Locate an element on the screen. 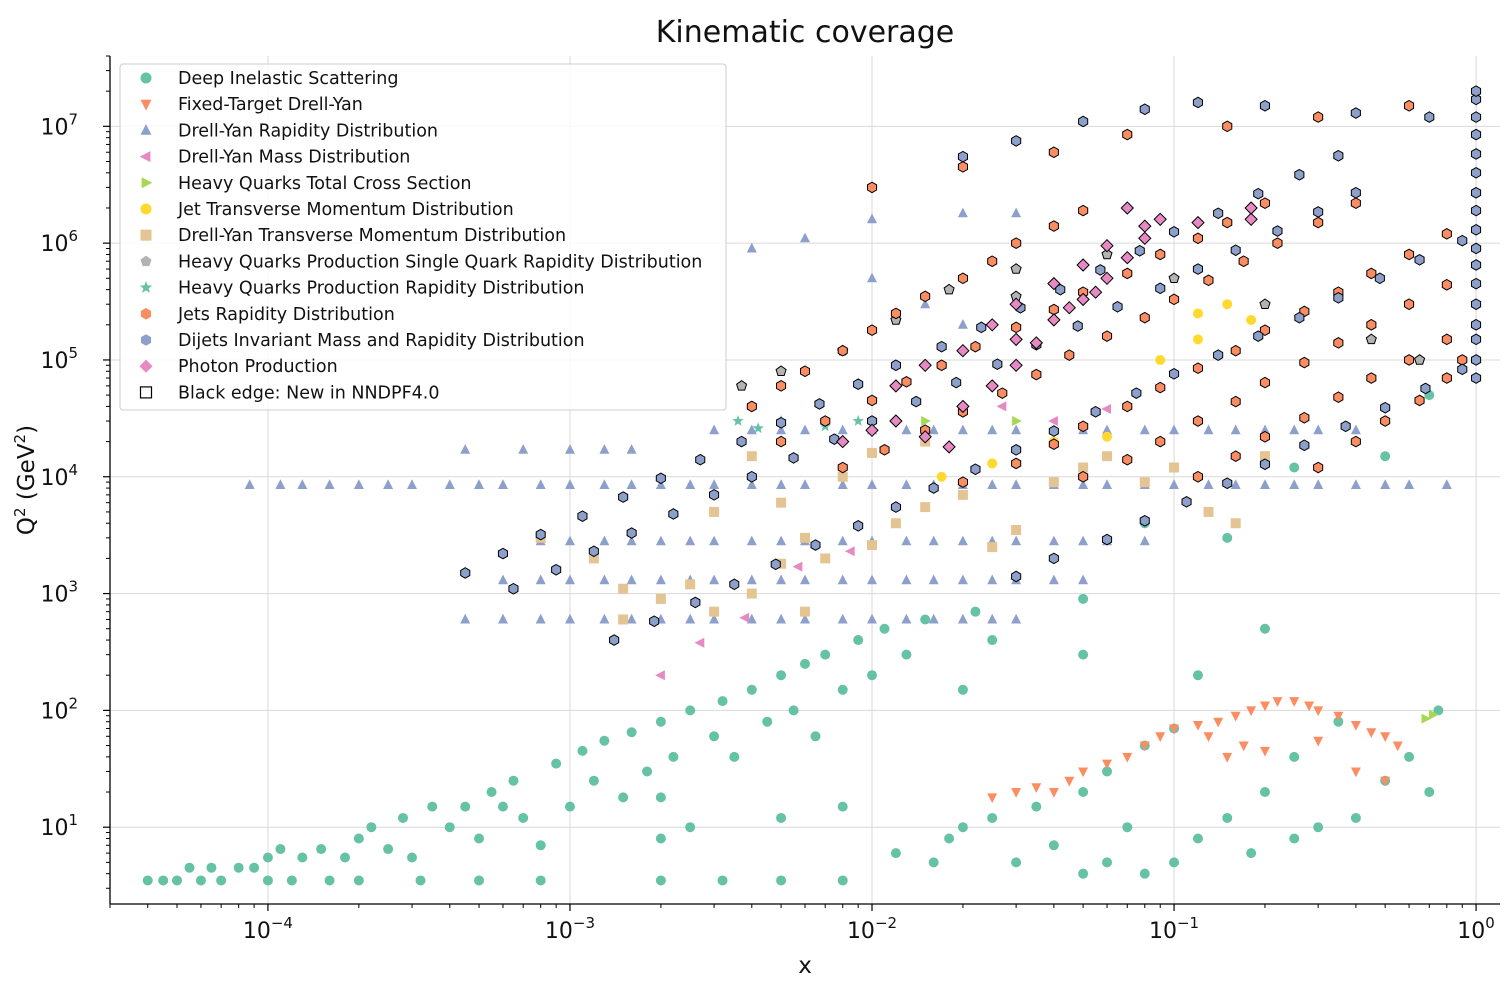  x-tick-label: 10−1 is located at coordinates (1174, 929).